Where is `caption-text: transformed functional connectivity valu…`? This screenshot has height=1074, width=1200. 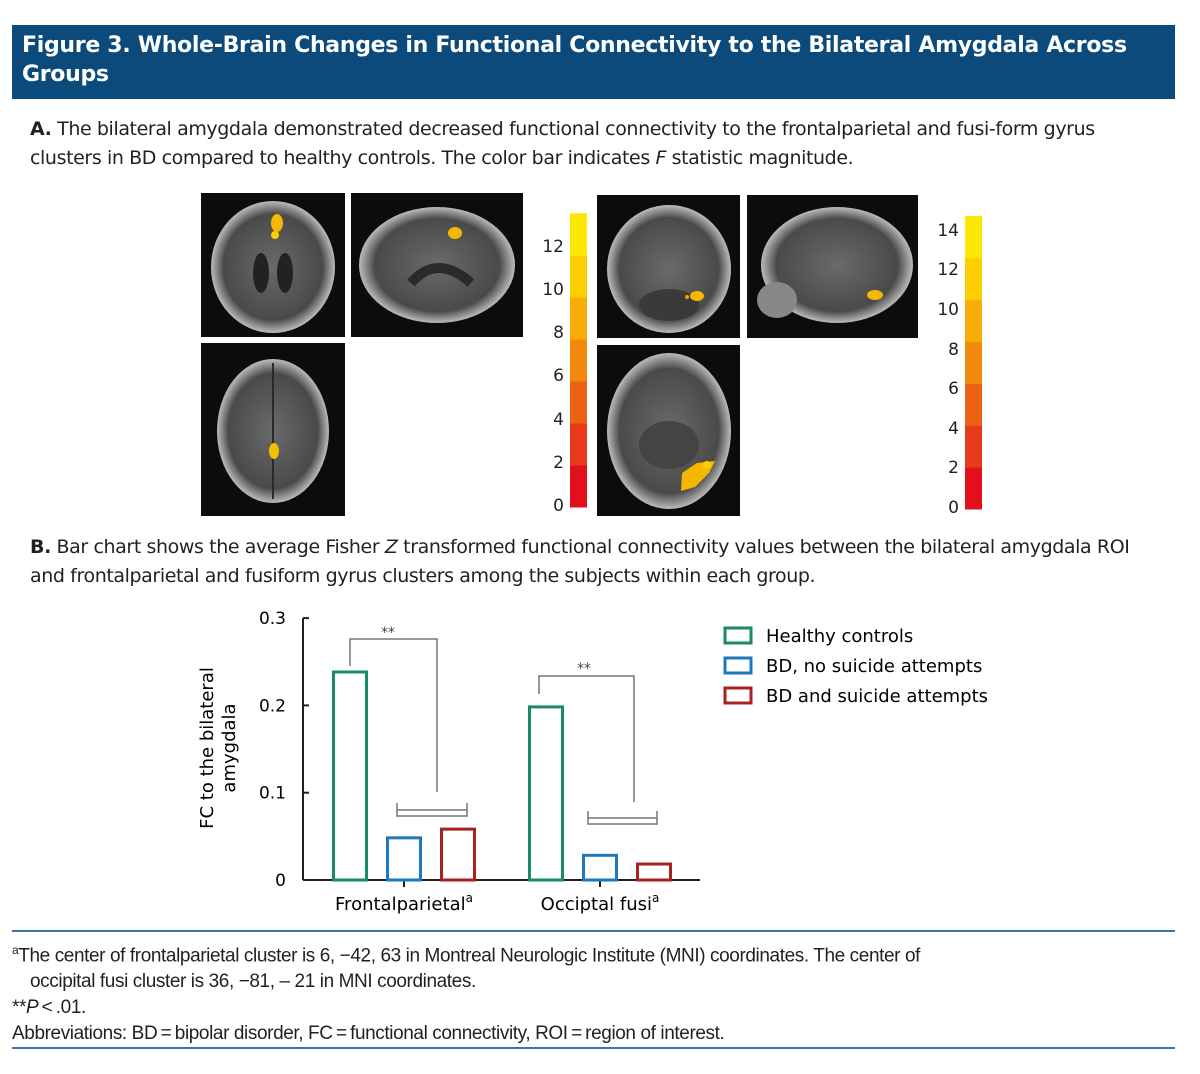 caption-text: transformed functional connectivity valu… is located at coordinates (580, 561).